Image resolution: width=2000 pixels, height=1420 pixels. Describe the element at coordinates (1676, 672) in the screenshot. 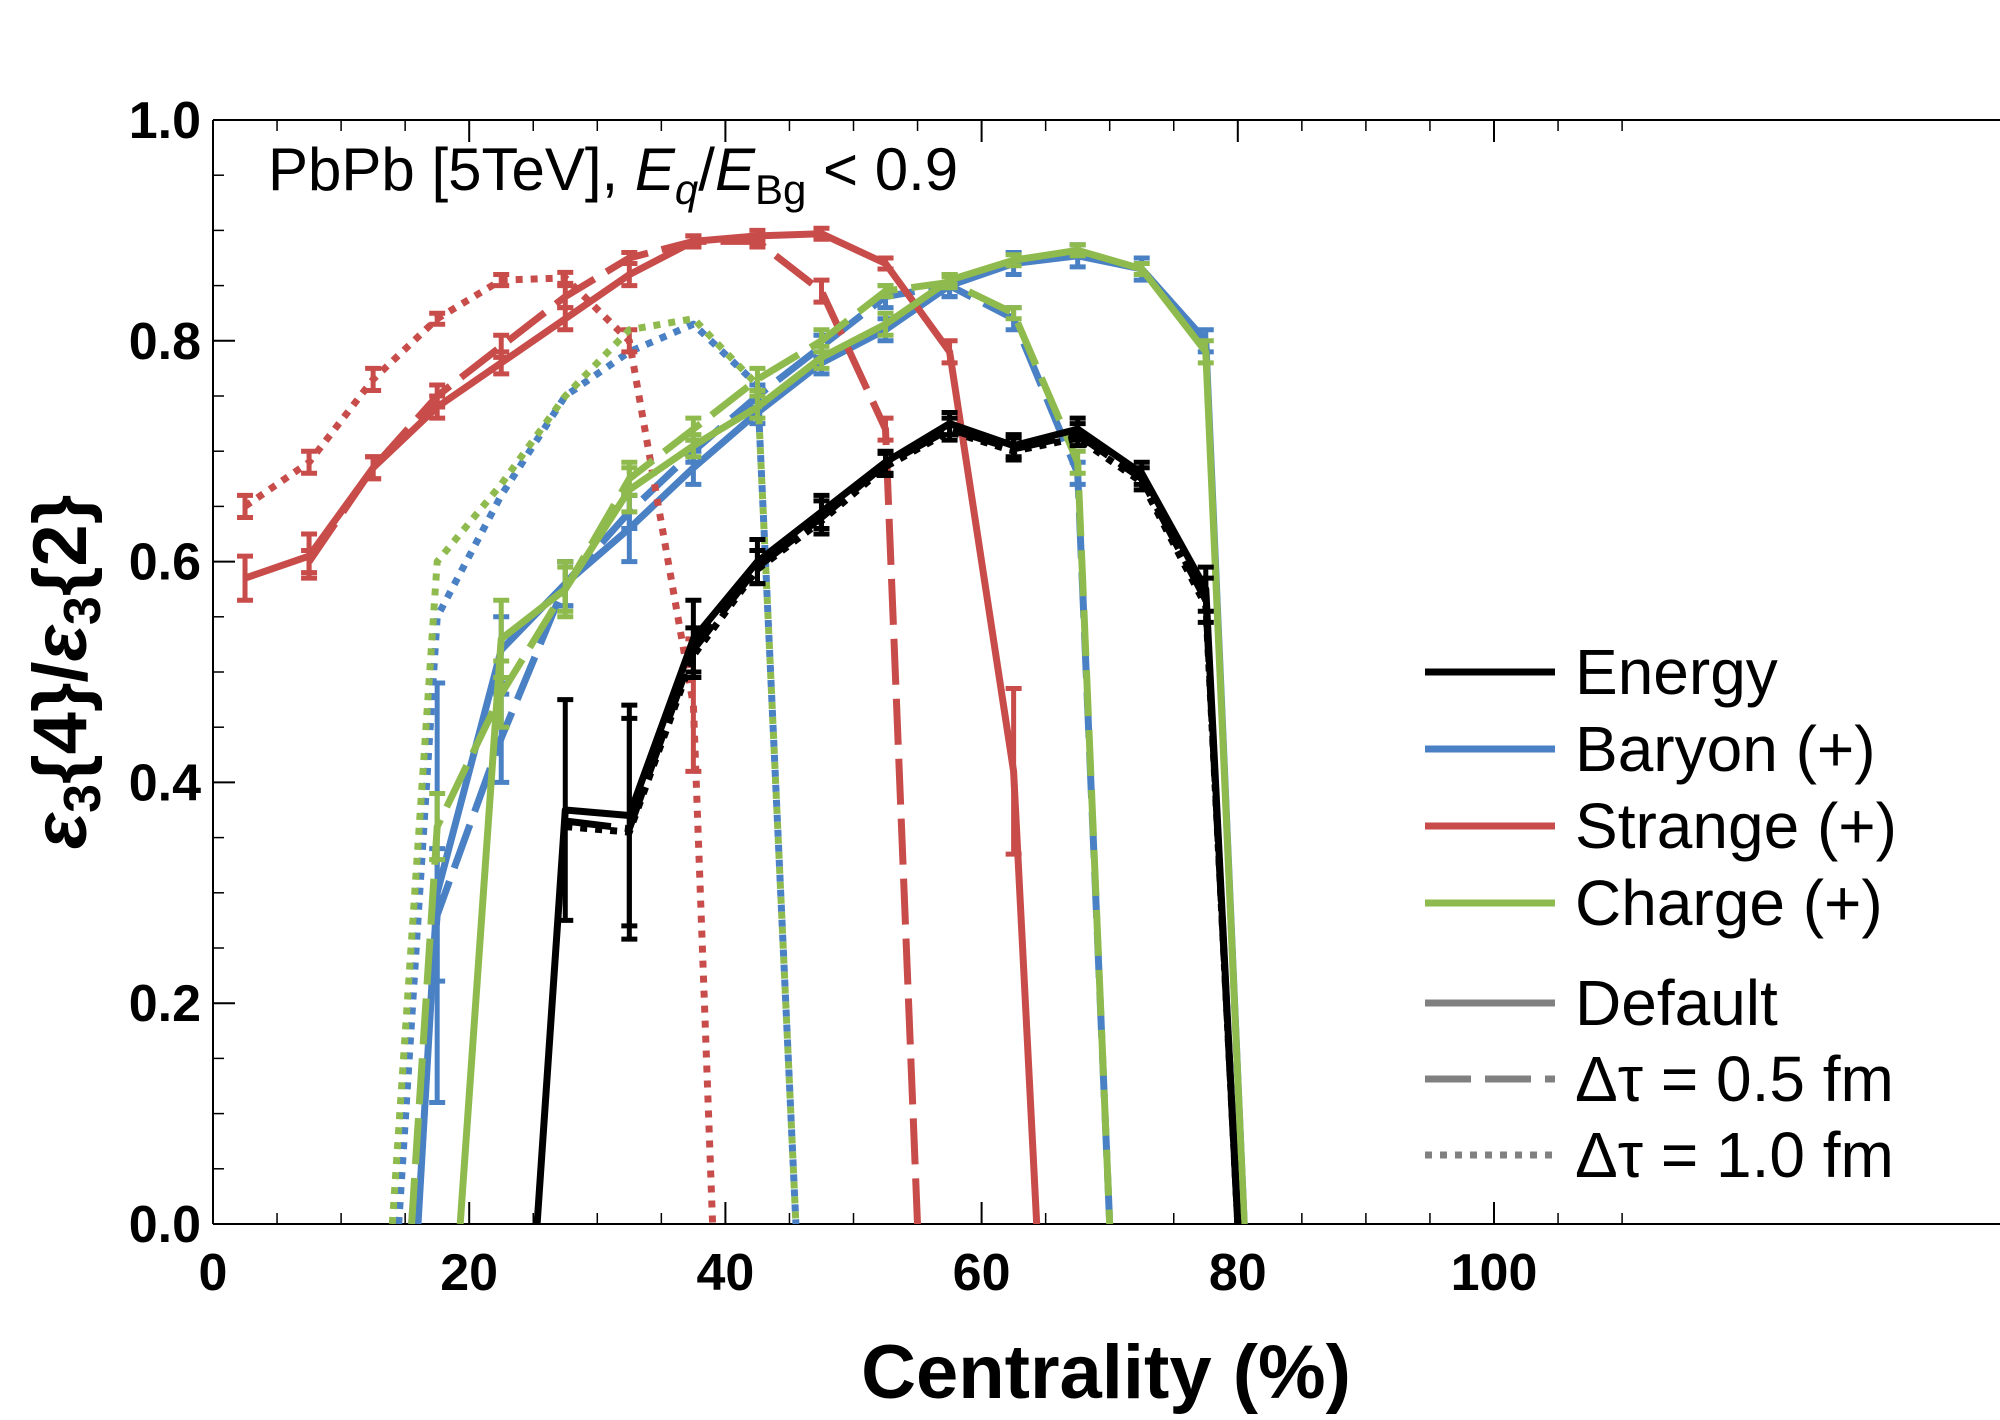

I see `legend-label: Energy` at that location.